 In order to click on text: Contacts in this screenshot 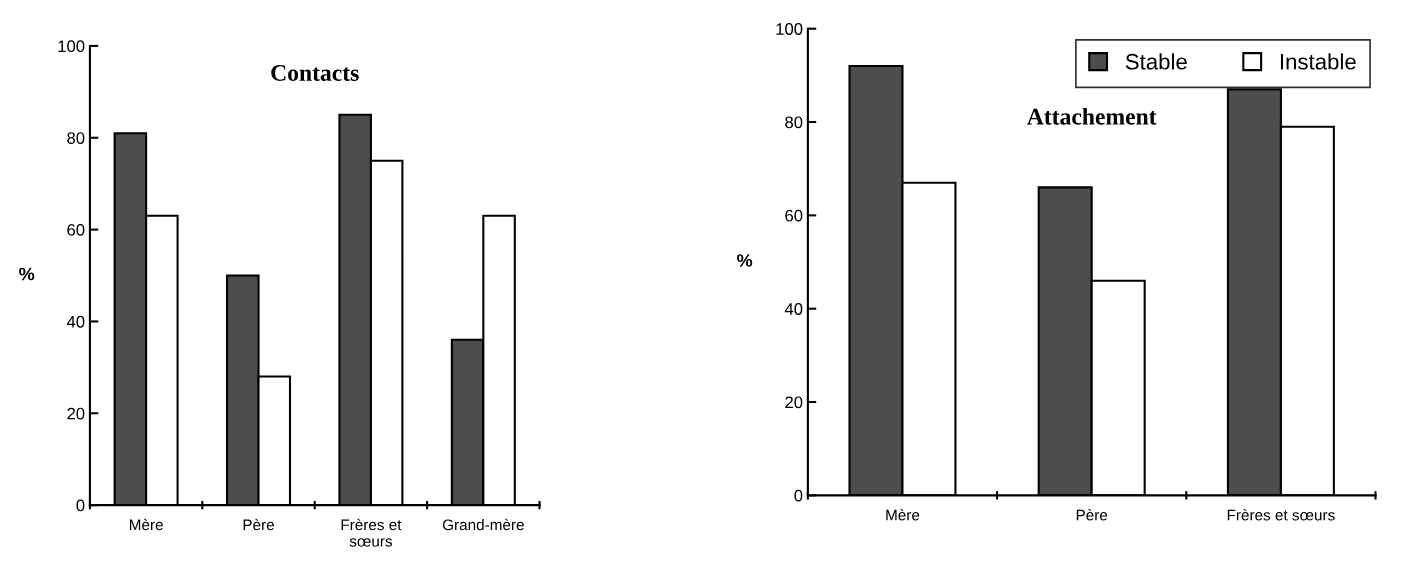, I will do `click(315, 73)`.